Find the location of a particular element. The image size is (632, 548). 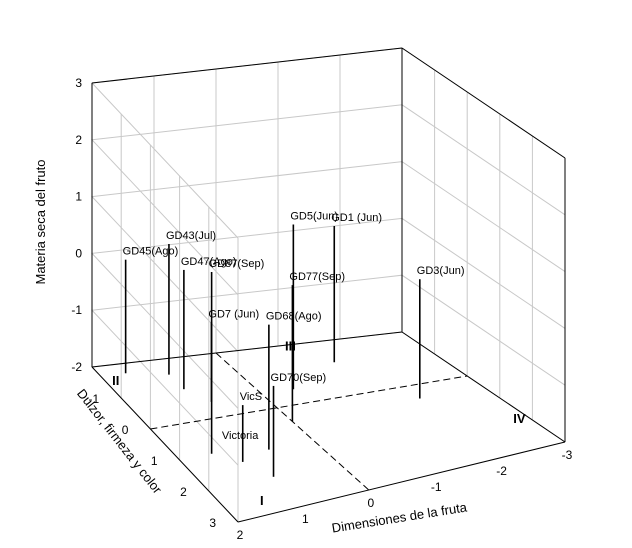

z-tick-label: -2 is located at coordinates (76, 367).